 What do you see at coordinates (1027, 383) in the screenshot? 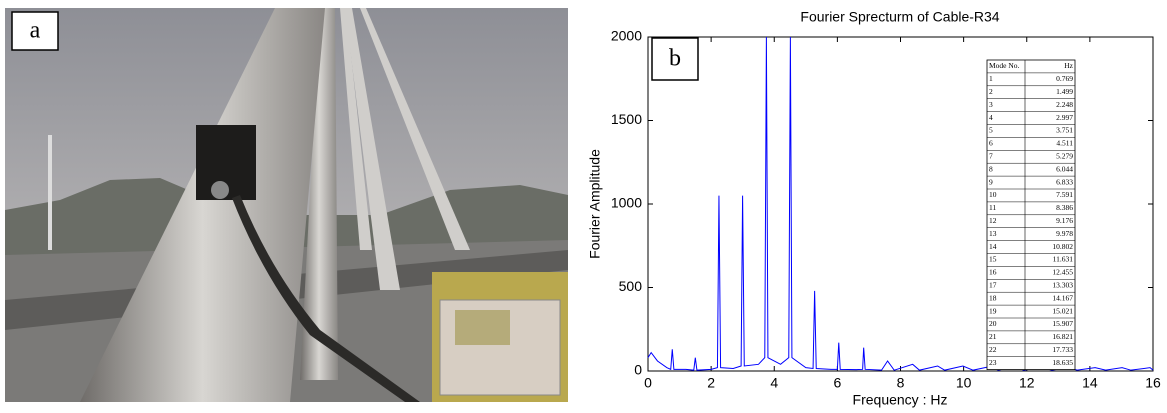
I see `x-tick-label: 12` at bounding box center [1027, 383].